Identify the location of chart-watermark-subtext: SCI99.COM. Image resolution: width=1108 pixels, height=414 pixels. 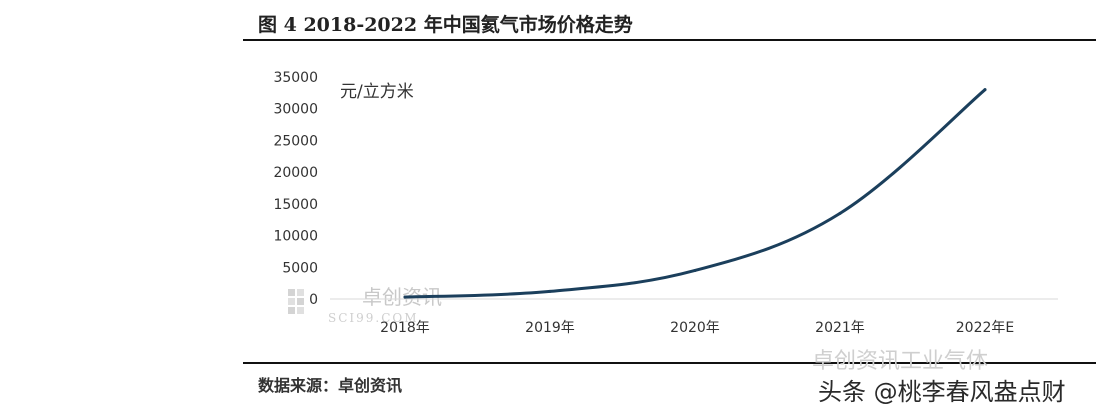
(373, 318).